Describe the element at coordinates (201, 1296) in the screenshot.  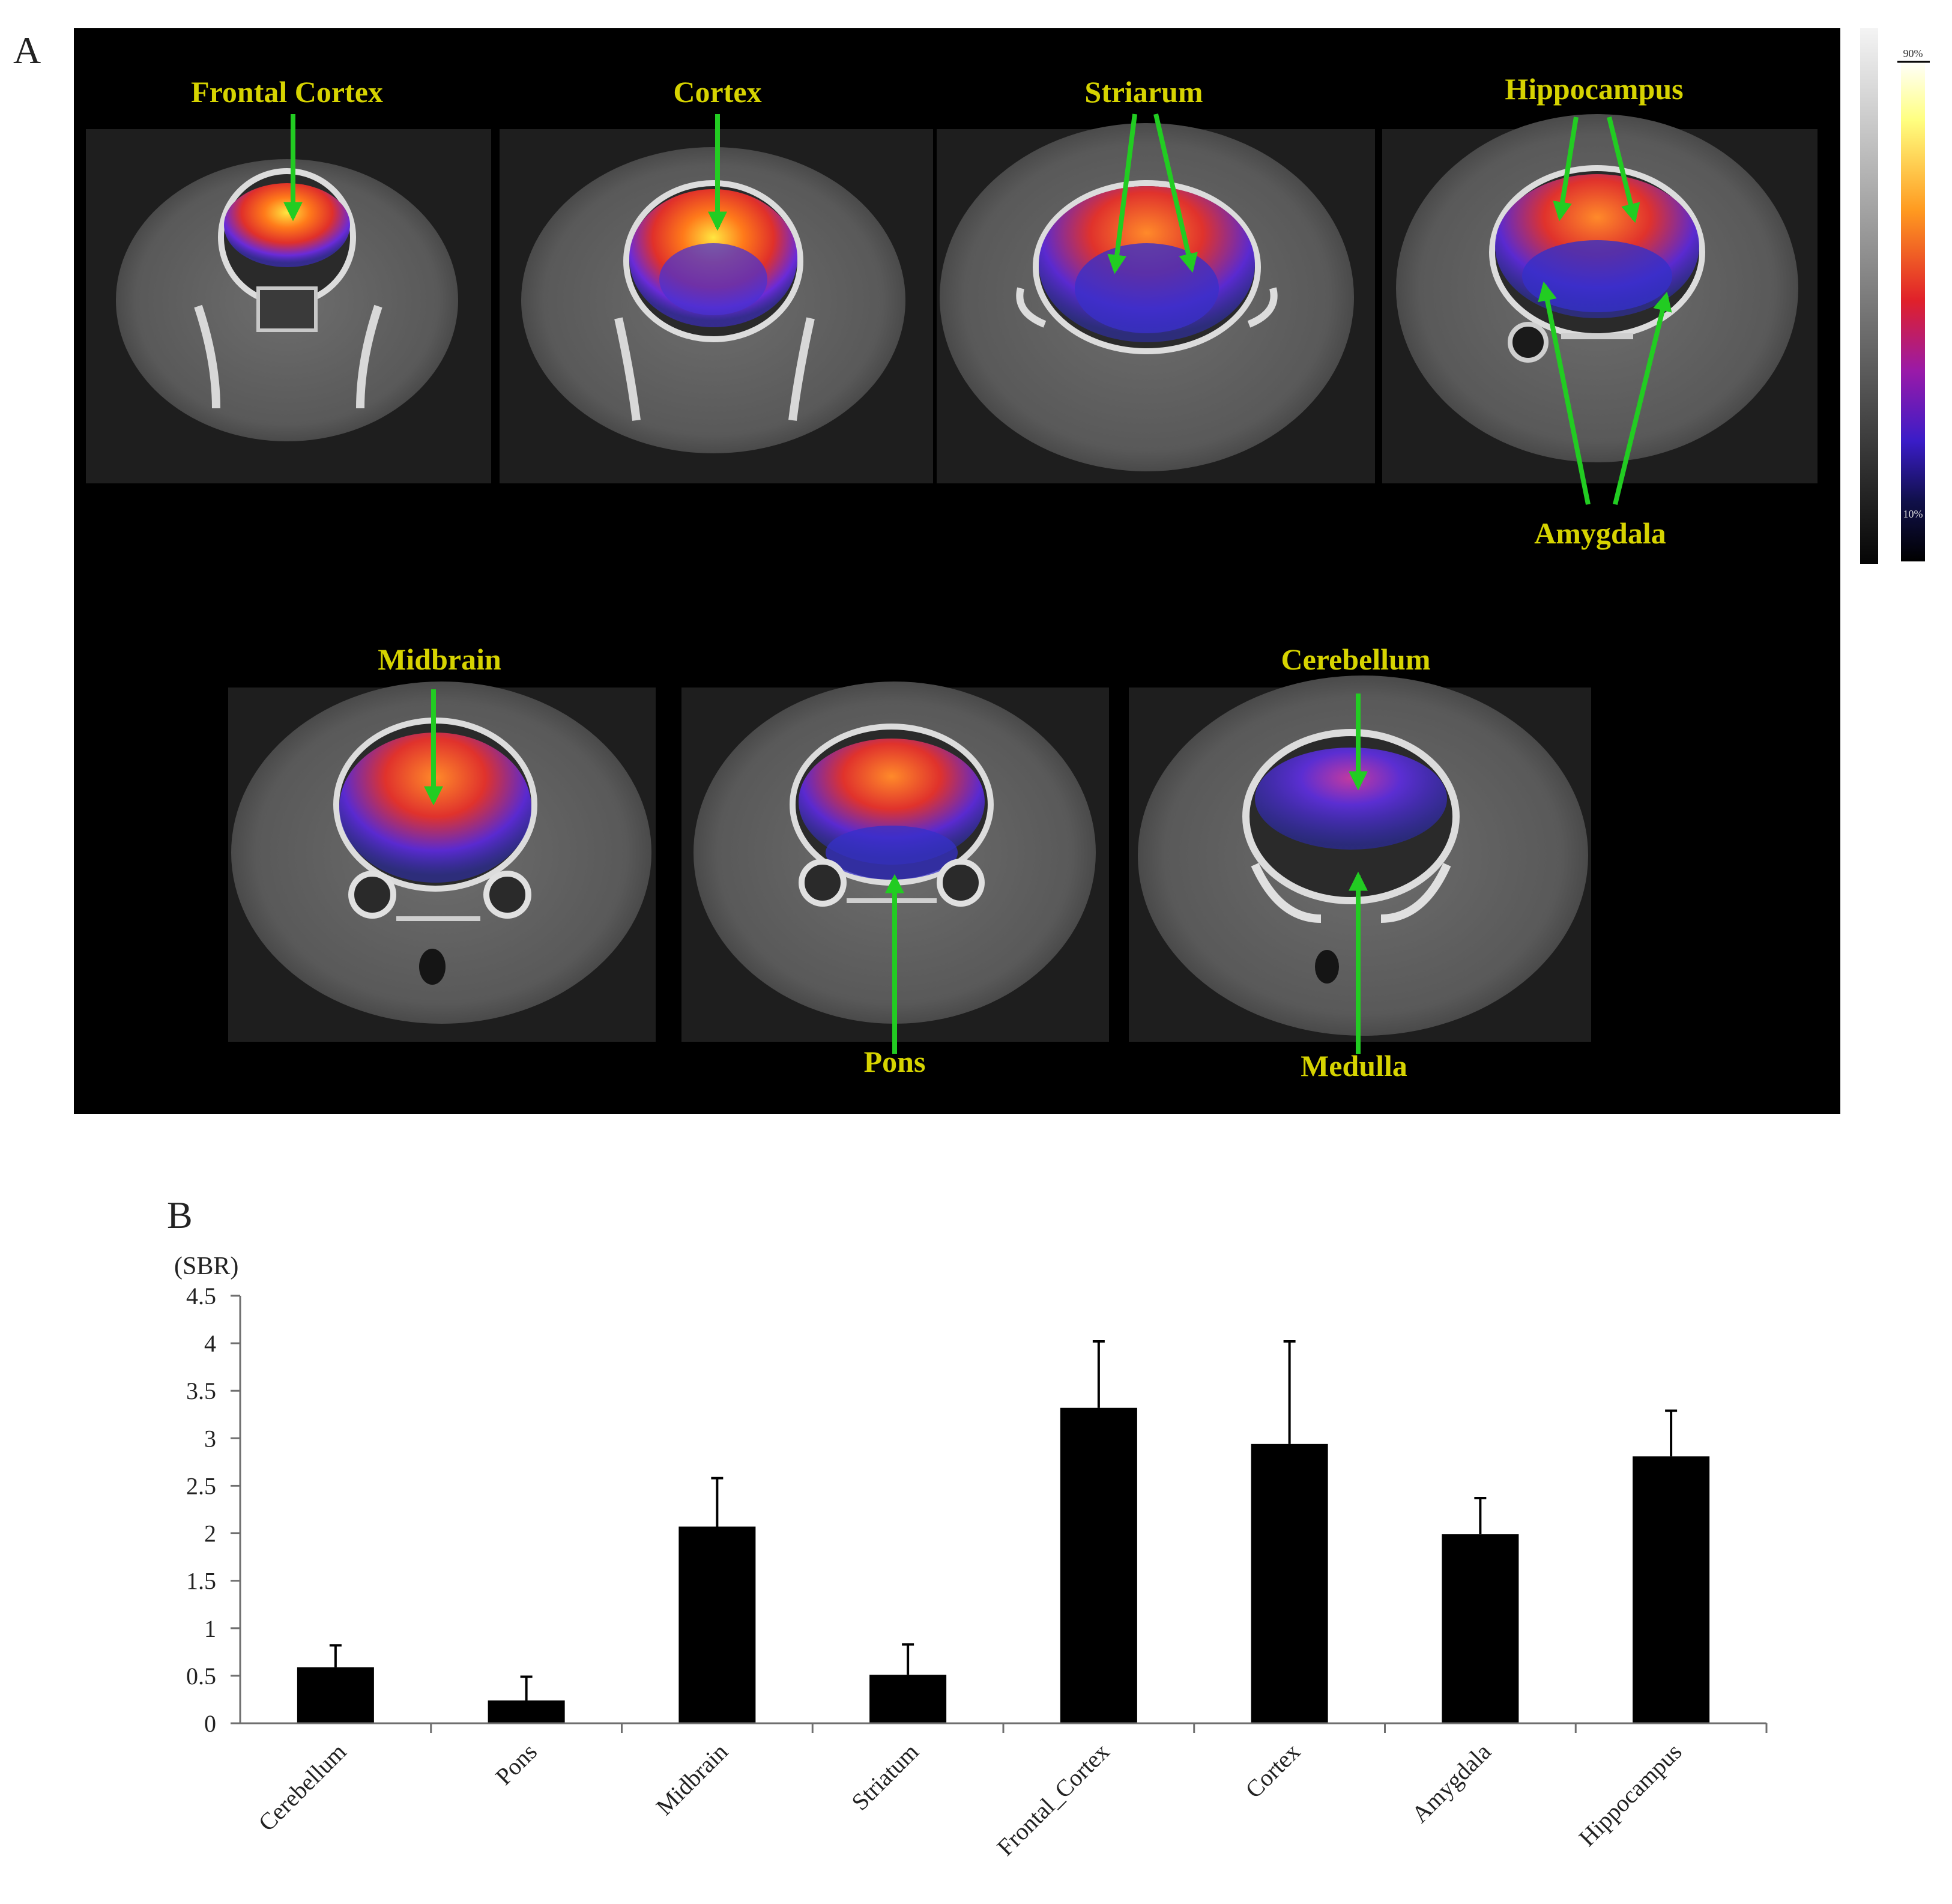
I see `y-tick-label: 4.5` at that location.